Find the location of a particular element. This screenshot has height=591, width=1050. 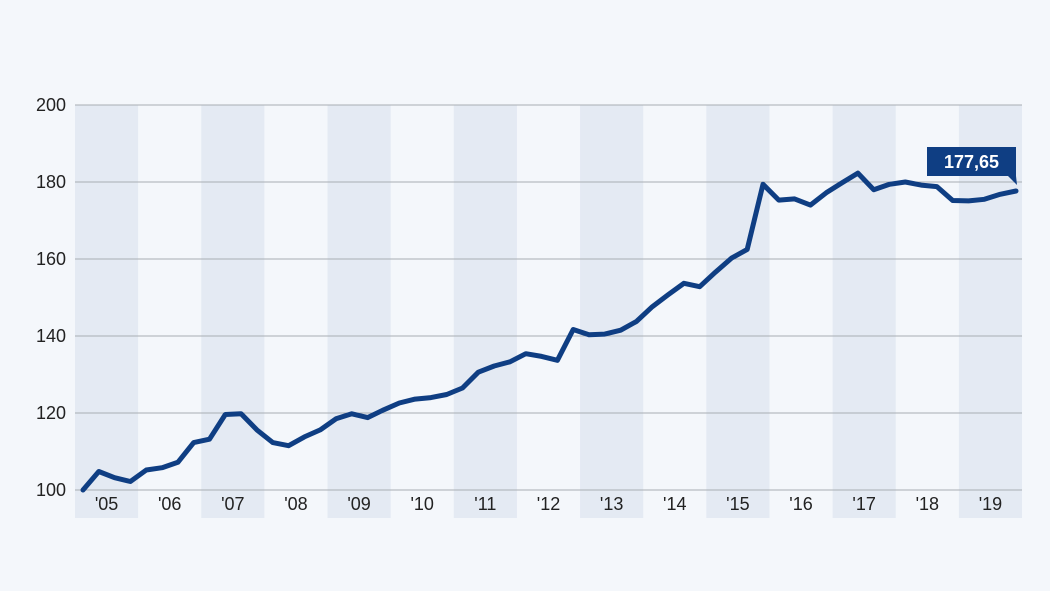

y-tick-label: 180 is located at coordinates (51, 182).